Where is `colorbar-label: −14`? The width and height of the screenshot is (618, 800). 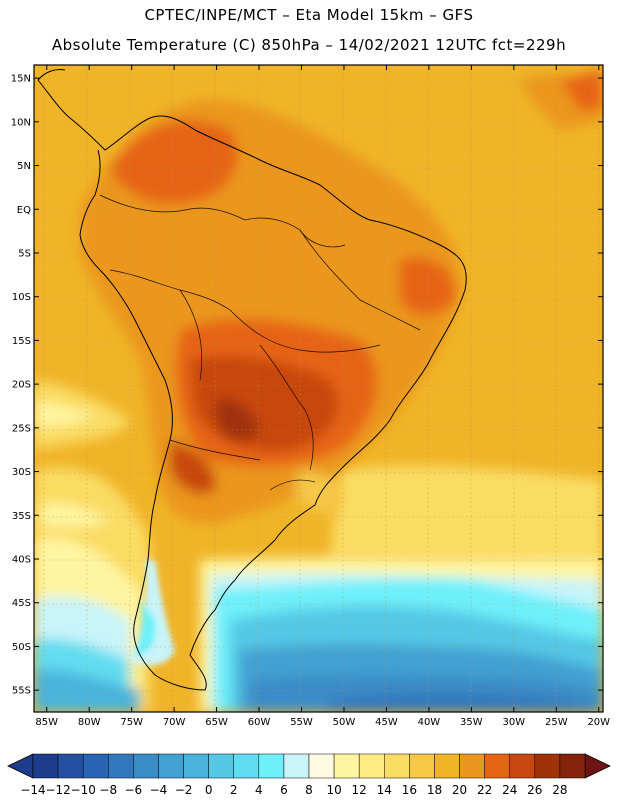 colorbar-label: −14 is located at coordinates (32, 790).